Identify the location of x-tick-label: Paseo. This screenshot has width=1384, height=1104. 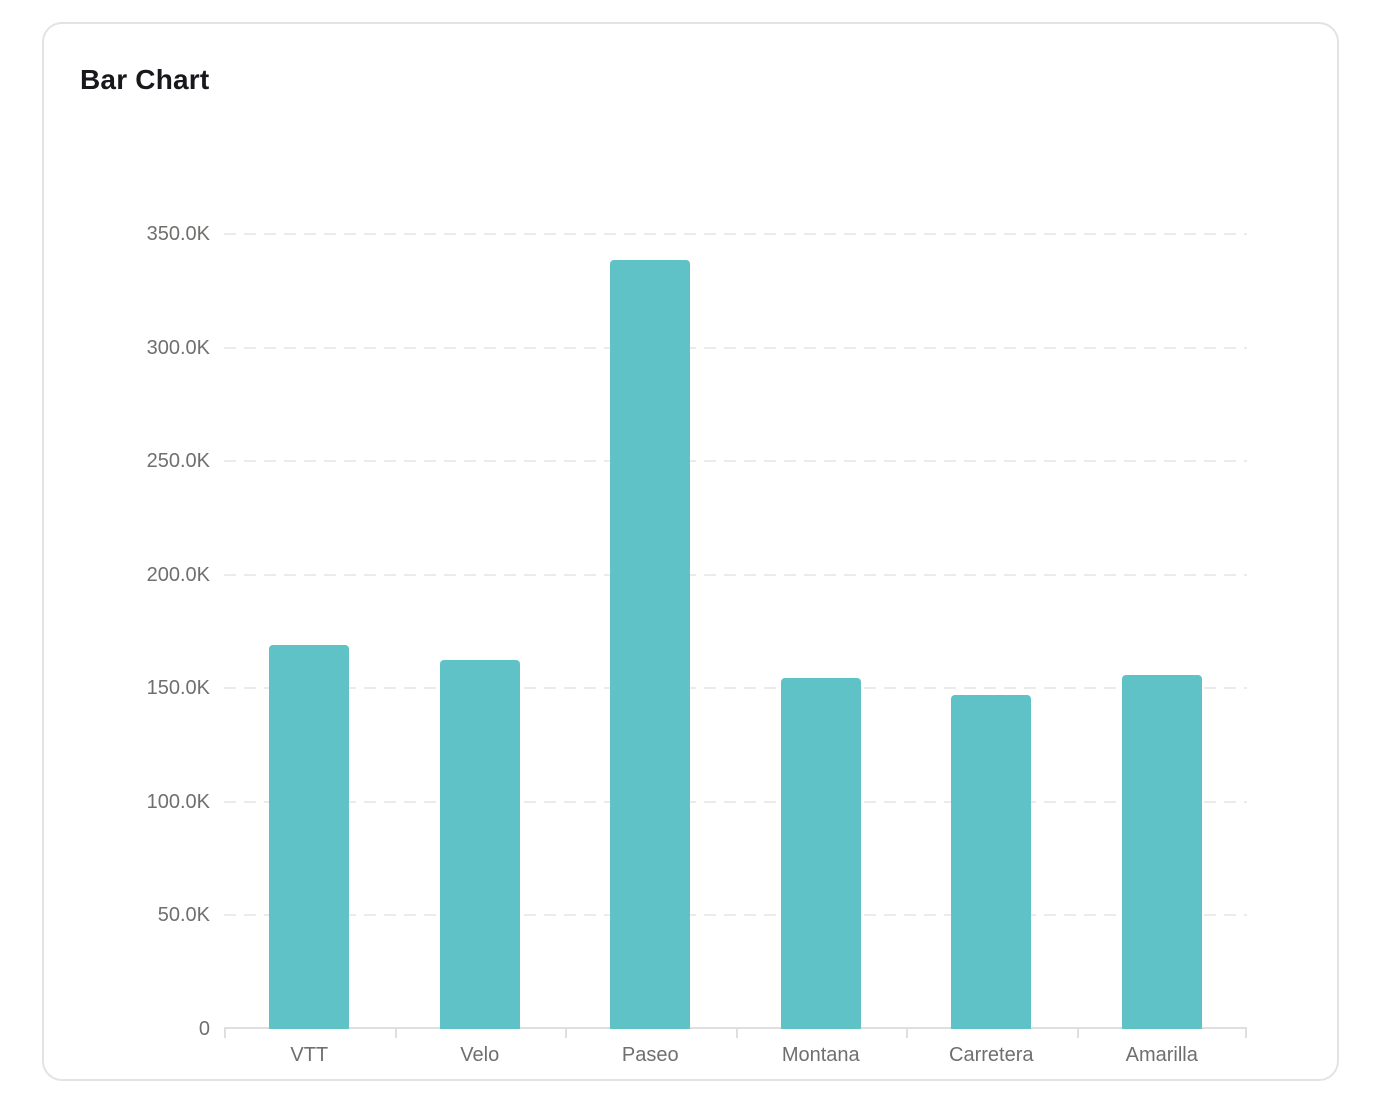
(650, 1055).